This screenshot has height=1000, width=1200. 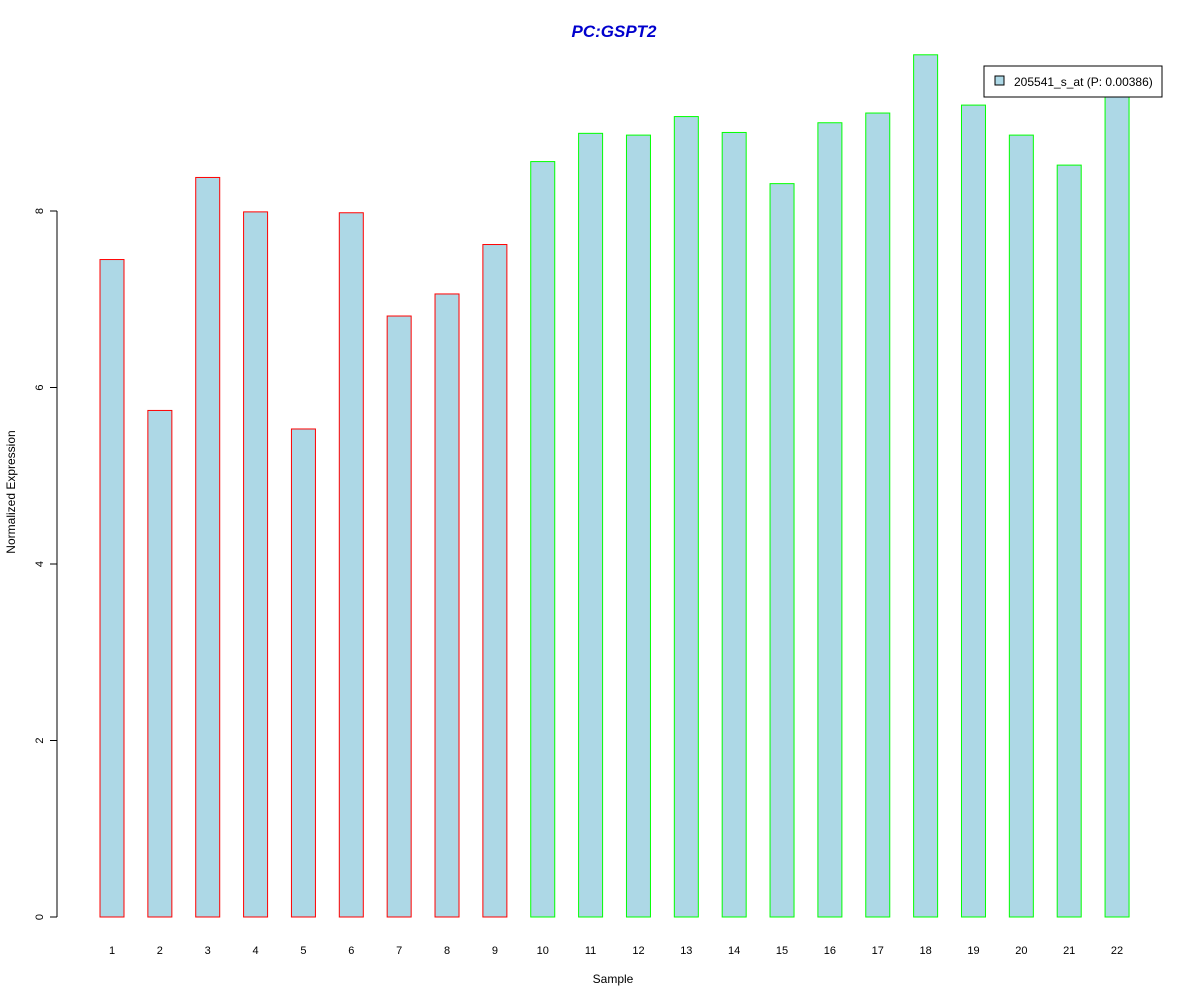 I want to click on y-tick-label: 0, so click(x=40, y=917).